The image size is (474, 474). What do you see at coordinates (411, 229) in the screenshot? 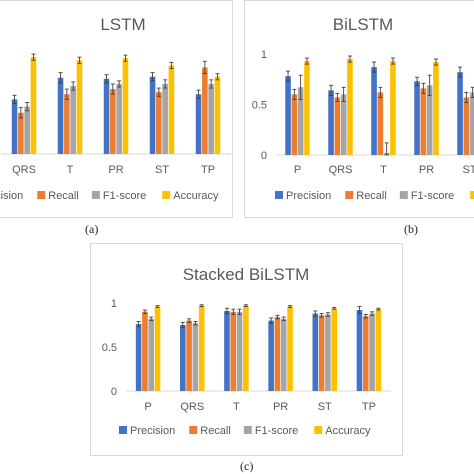
I see `caption-b: (b)` at bounding box center [411, 229].